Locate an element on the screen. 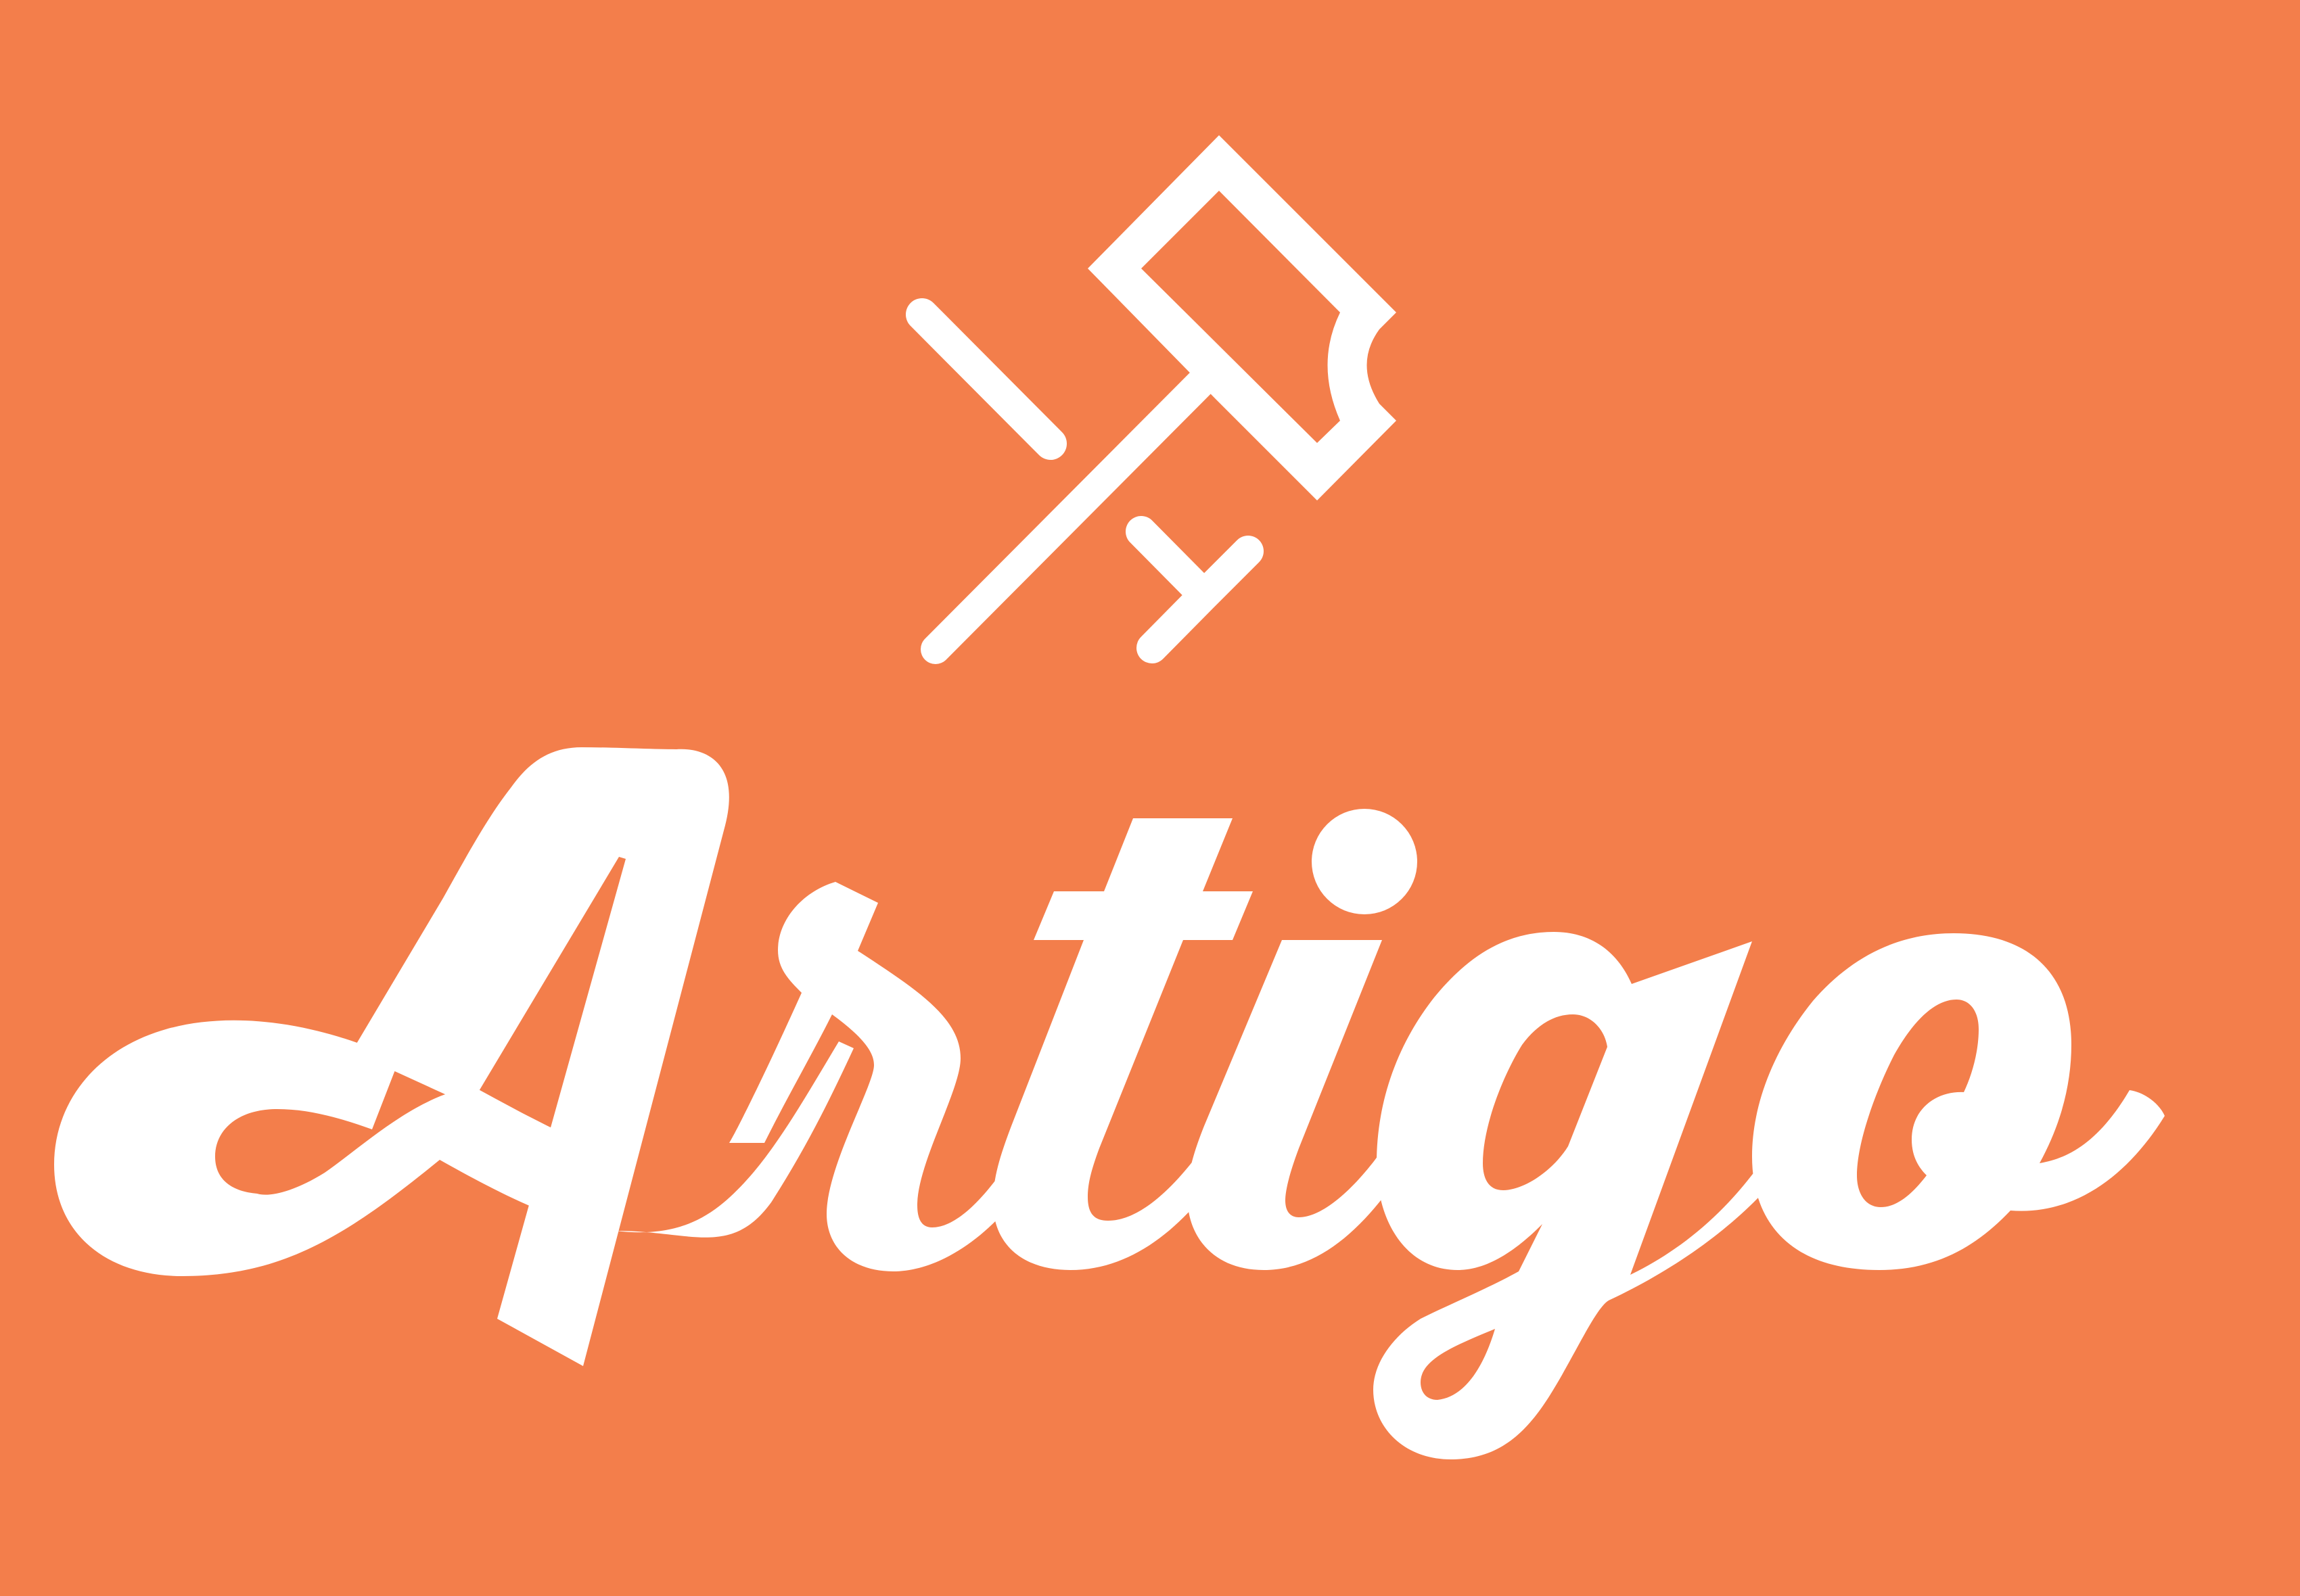 The image size is (2300, 1596). letter-i-stem is located at coordinates (1309, 1105).